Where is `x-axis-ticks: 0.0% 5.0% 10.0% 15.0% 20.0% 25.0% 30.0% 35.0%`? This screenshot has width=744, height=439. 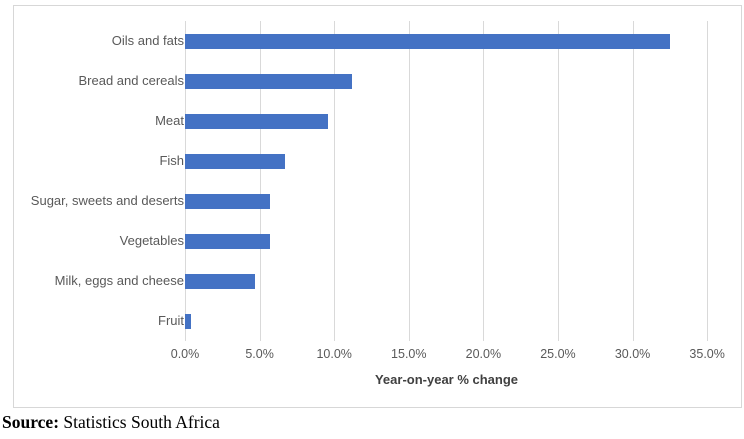
x-axis-ticks: 0.0% 5.0% 10.0% 15.0% 20.0% 25.0% 30.0% 35.0% is located at coordinates (452, 355).